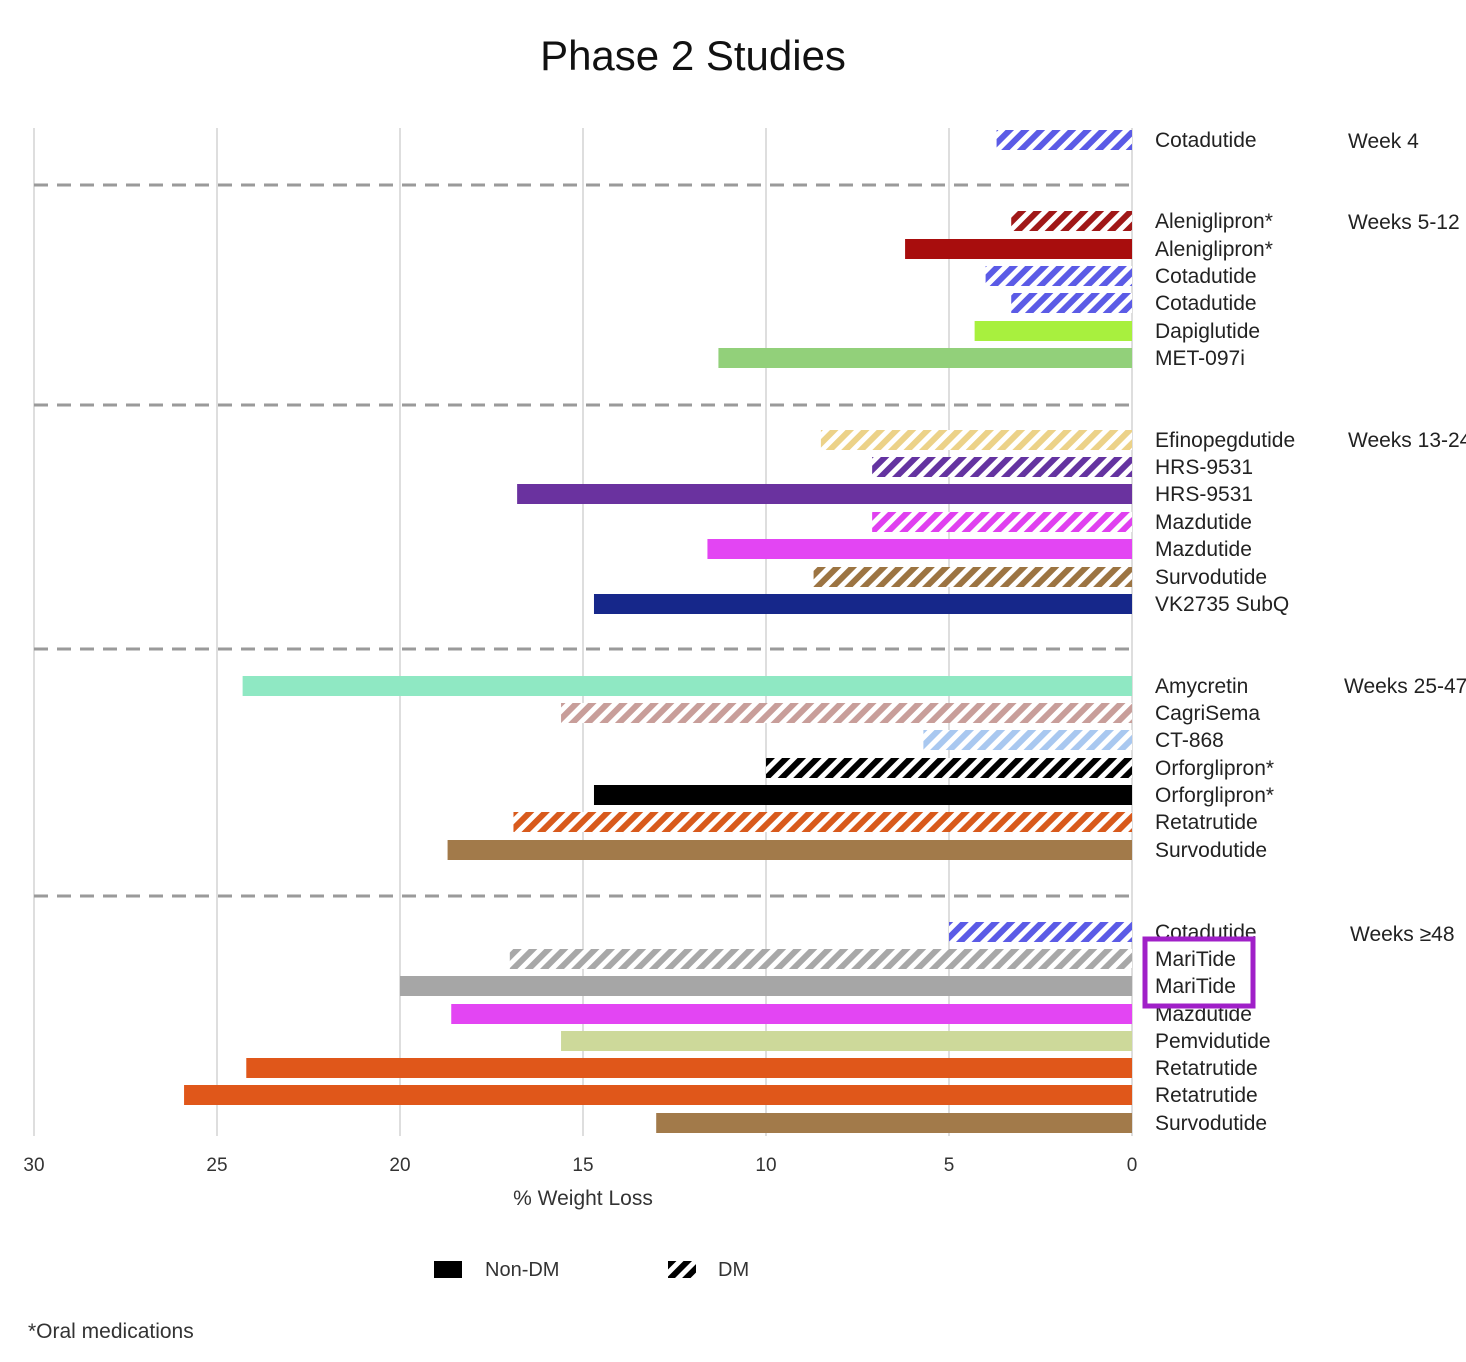 The image size is (1466, 1362). What do you see at coordinates (1132, 1165) in the screenshot?
I see `x-tick-label: 0` at bounding box center [1132, 1165].